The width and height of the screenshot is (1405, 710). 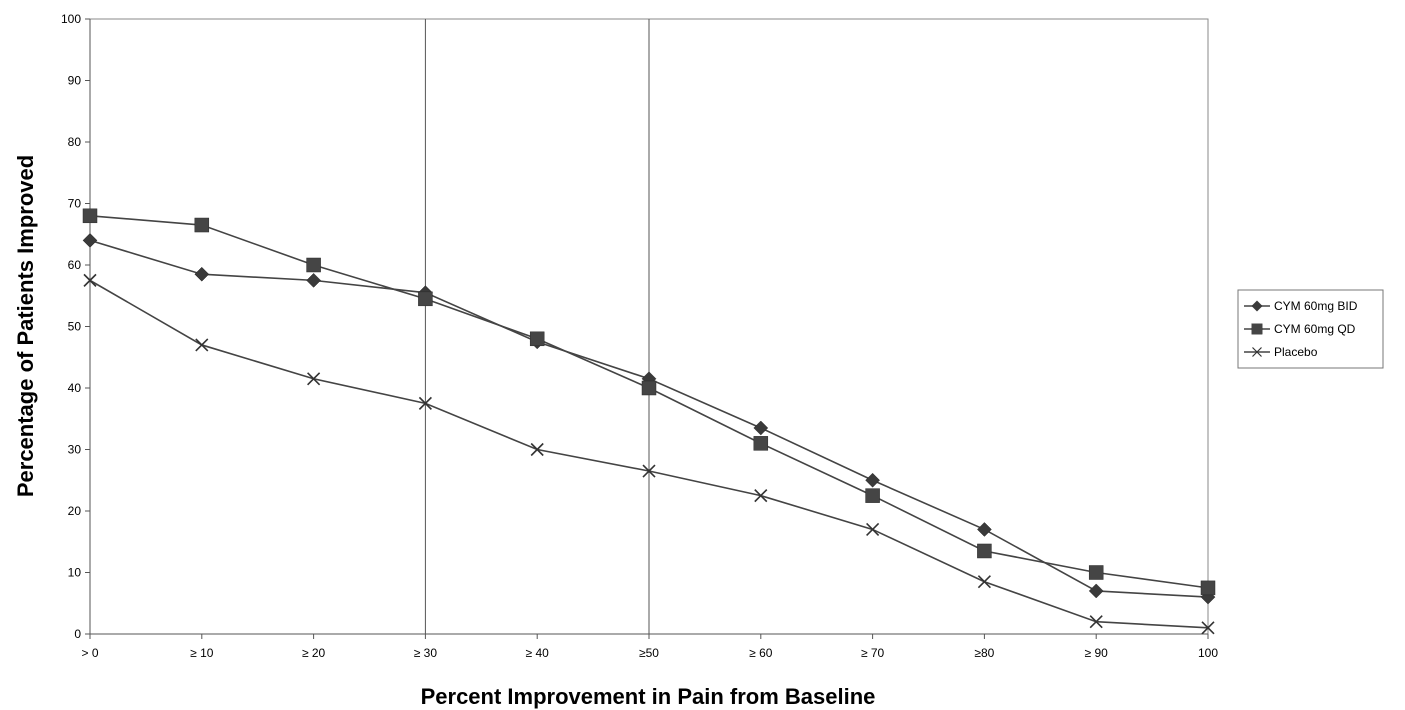 I want to click on x-tick-label: ≥50, so click(x=649, y=653).